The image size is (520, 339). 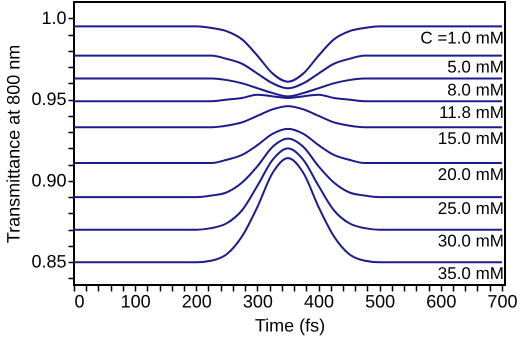 What do you see at coordinates (135, 302) in the screenshot?
I see `x-tick-label: 100` at bounding box center [135, 302].